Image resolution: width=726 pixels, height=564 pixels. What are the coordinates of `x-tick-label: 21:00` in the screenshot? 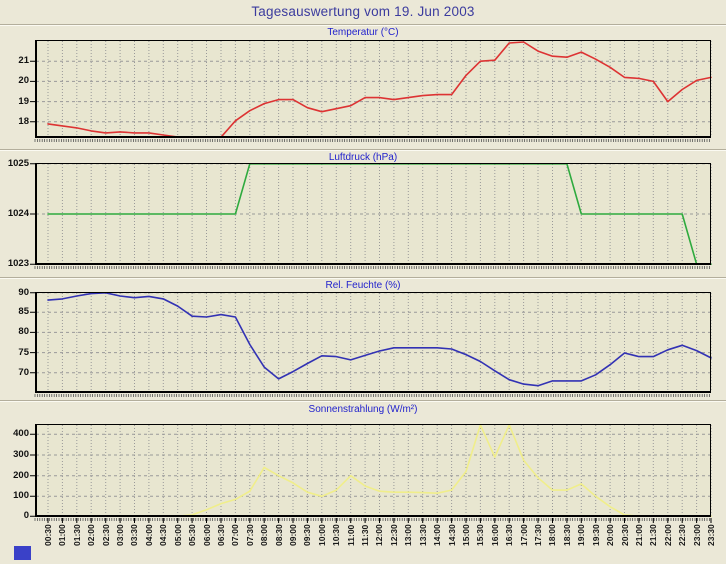 It's located at (638, 535).